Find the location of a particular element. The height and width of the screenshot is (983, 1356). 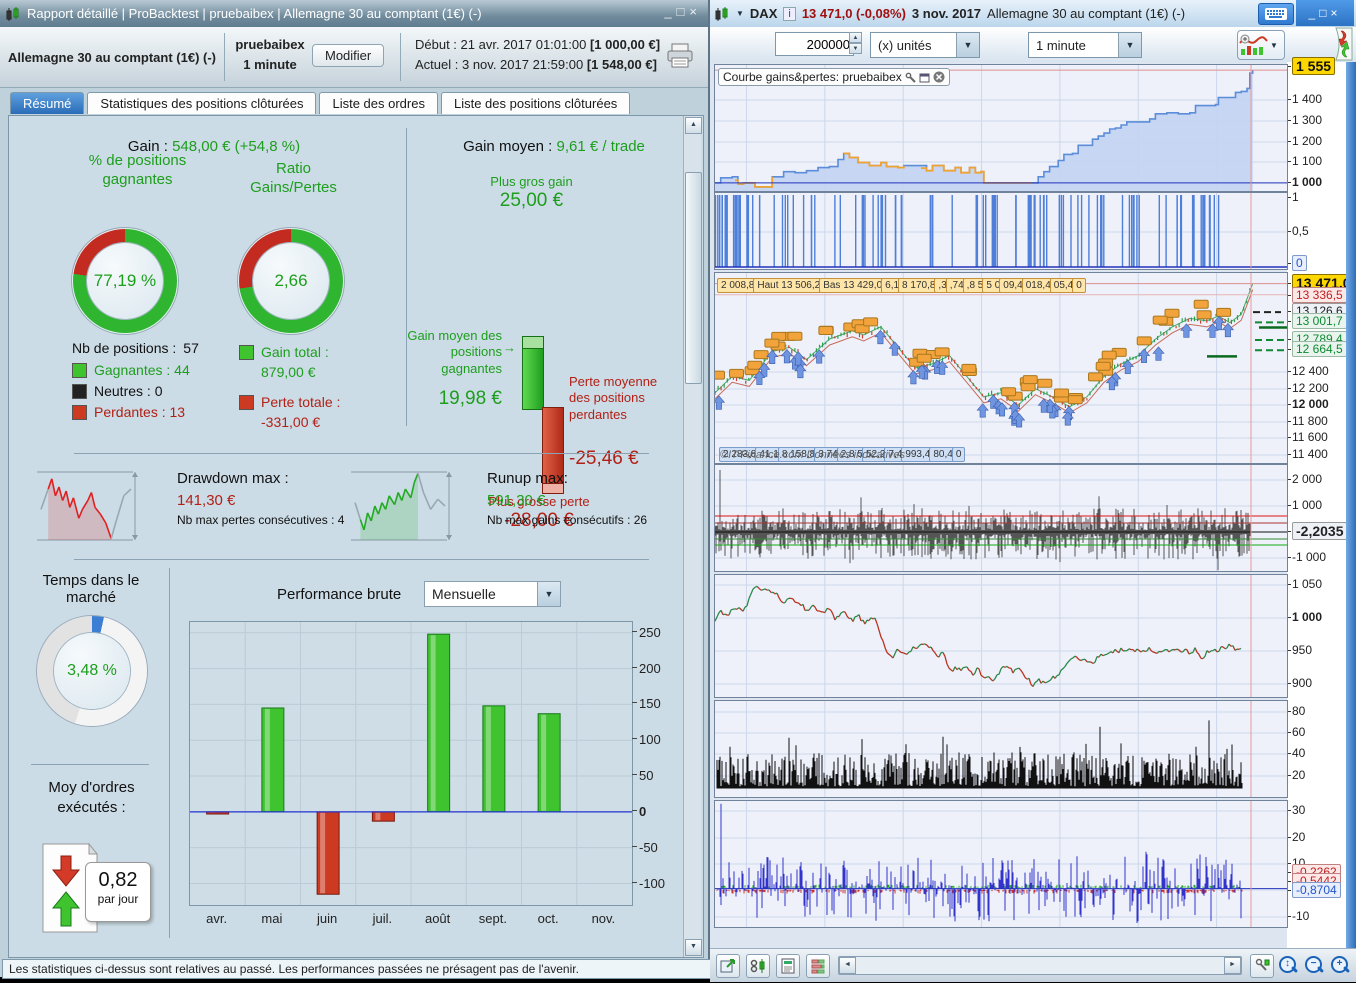

indicator-label-chip: 0 is located at coordinates (958, 454).